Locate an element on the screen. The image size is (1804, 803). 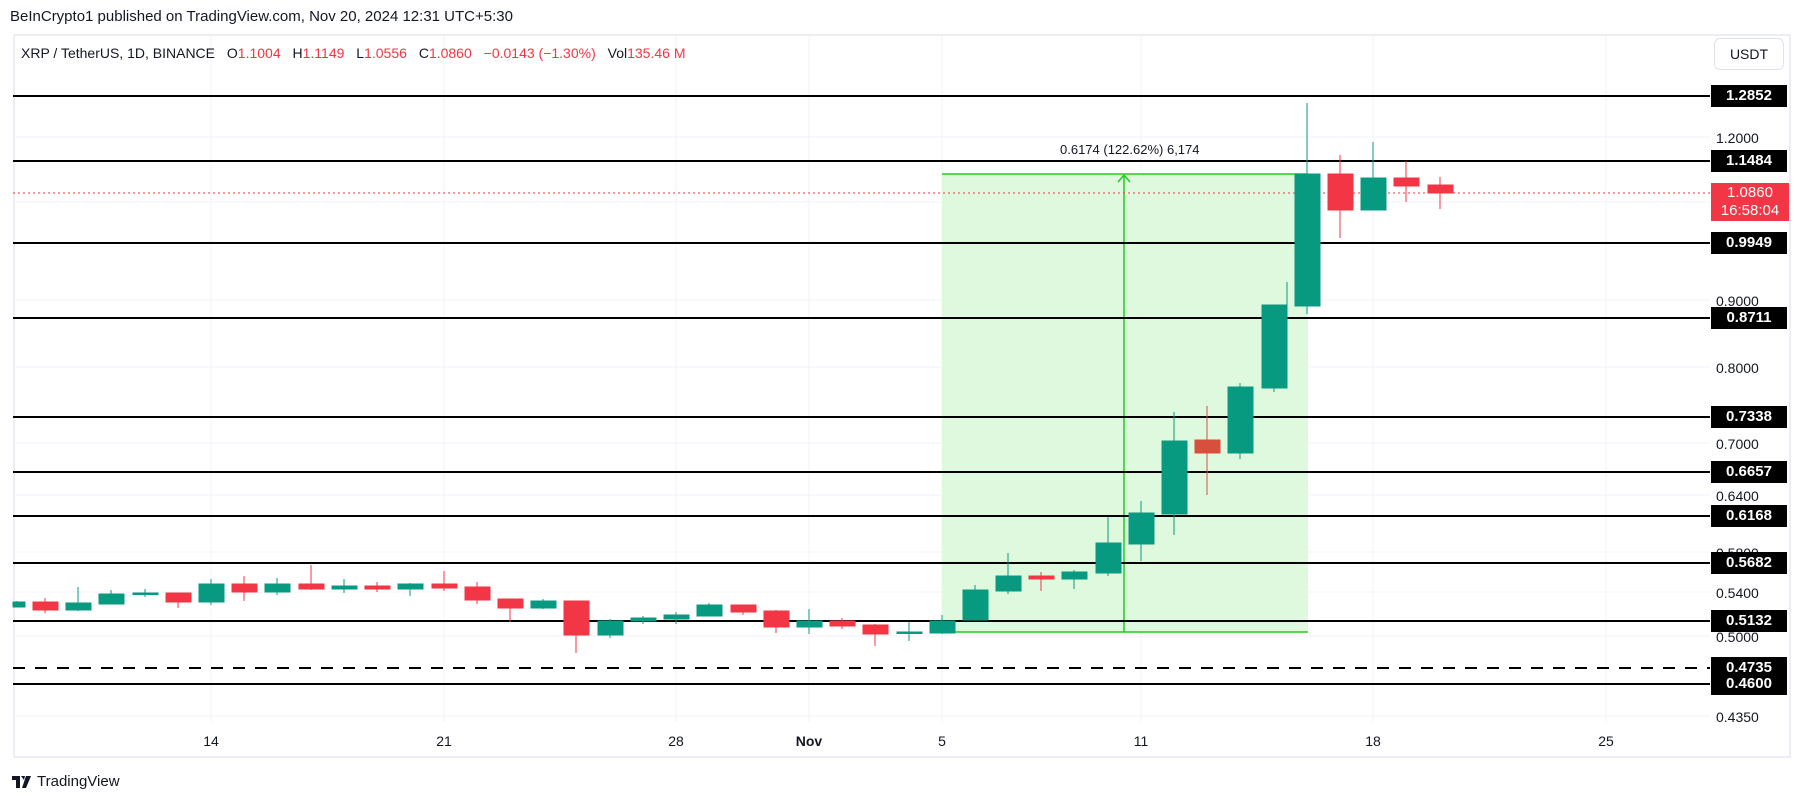
level-tag: 1.1484 is located at coordinates (1749, 161).